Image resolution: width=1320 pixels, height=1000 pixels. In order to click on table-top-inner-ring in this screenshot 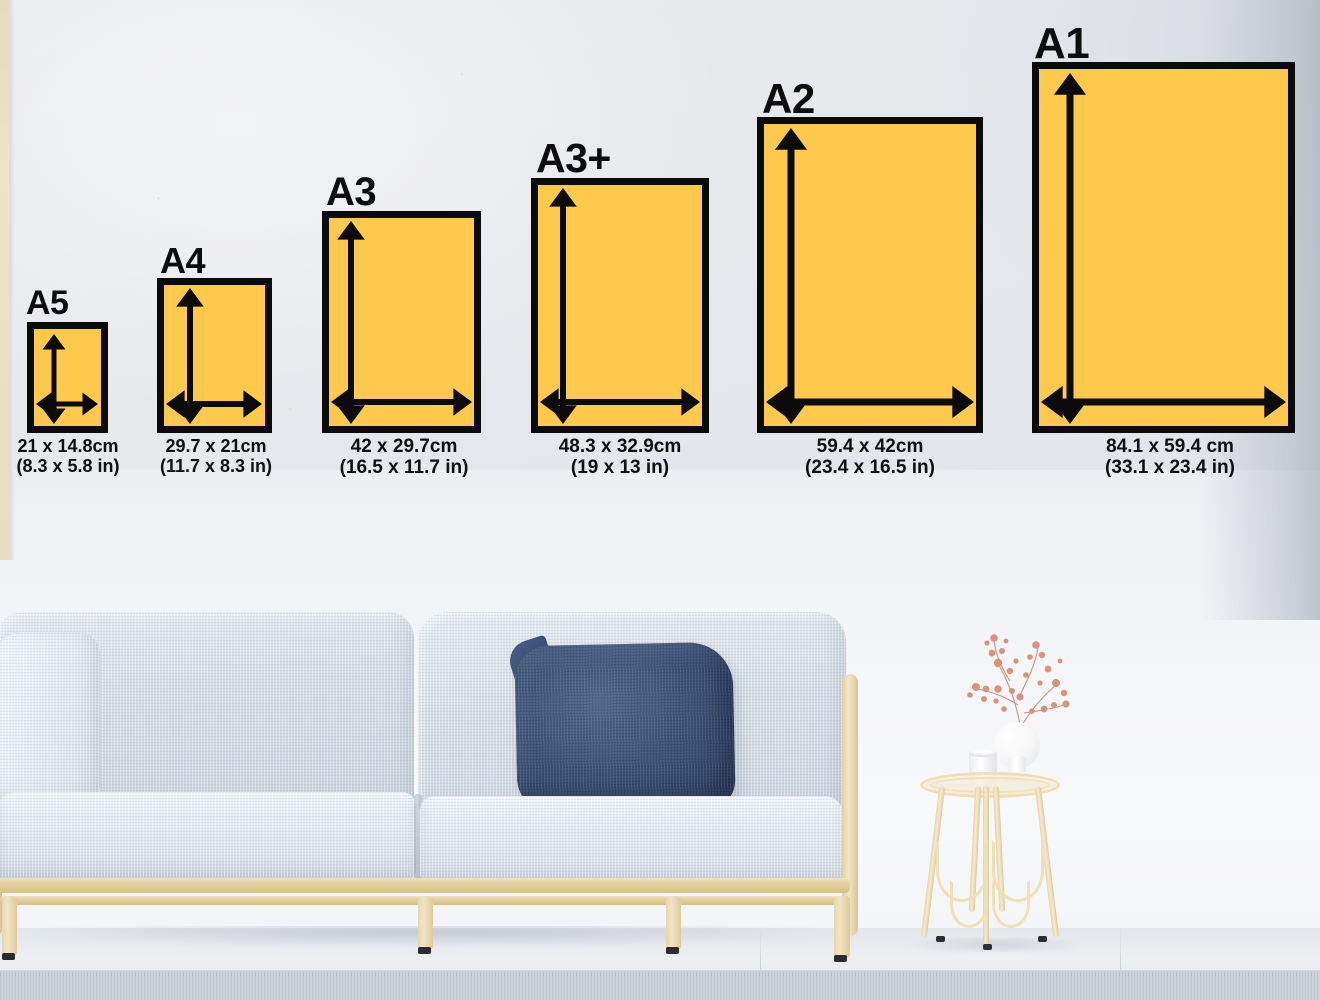, I will do `click(990, 785)`.